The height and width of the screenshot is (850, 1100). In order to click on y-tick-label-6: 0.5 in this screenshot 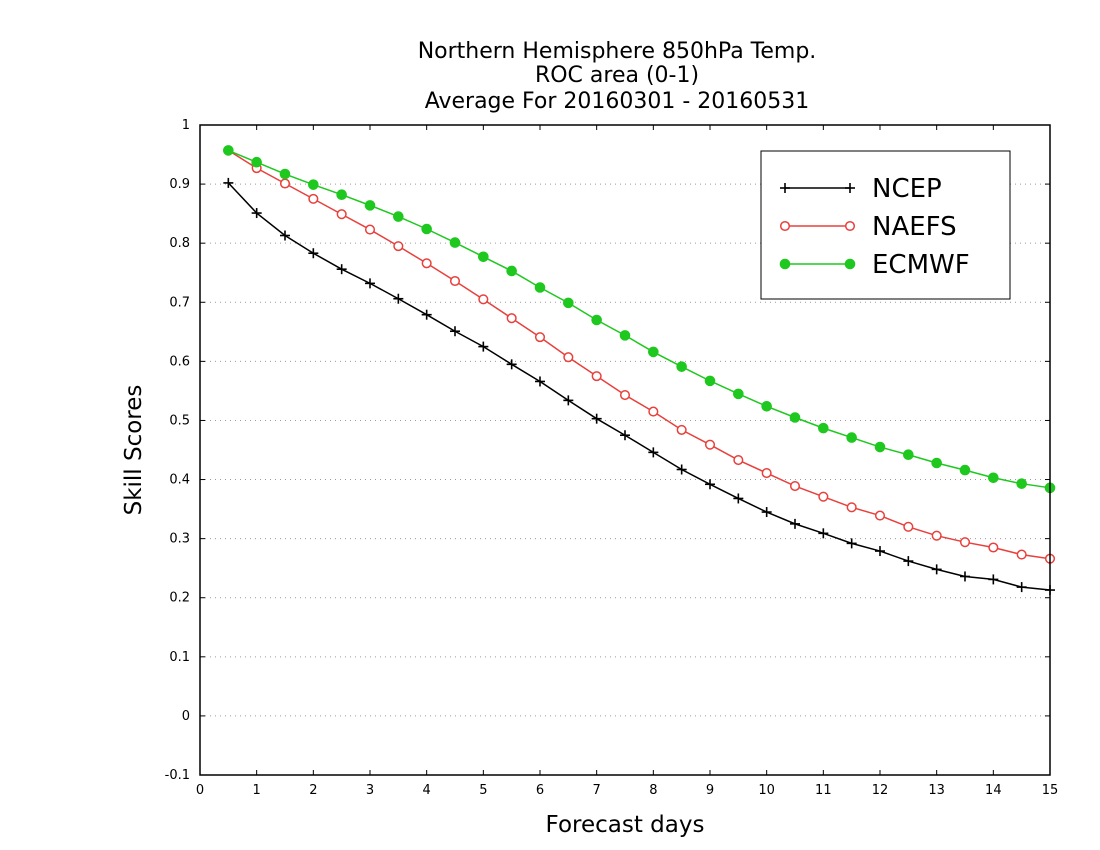, I will do `click(179, 420)`.